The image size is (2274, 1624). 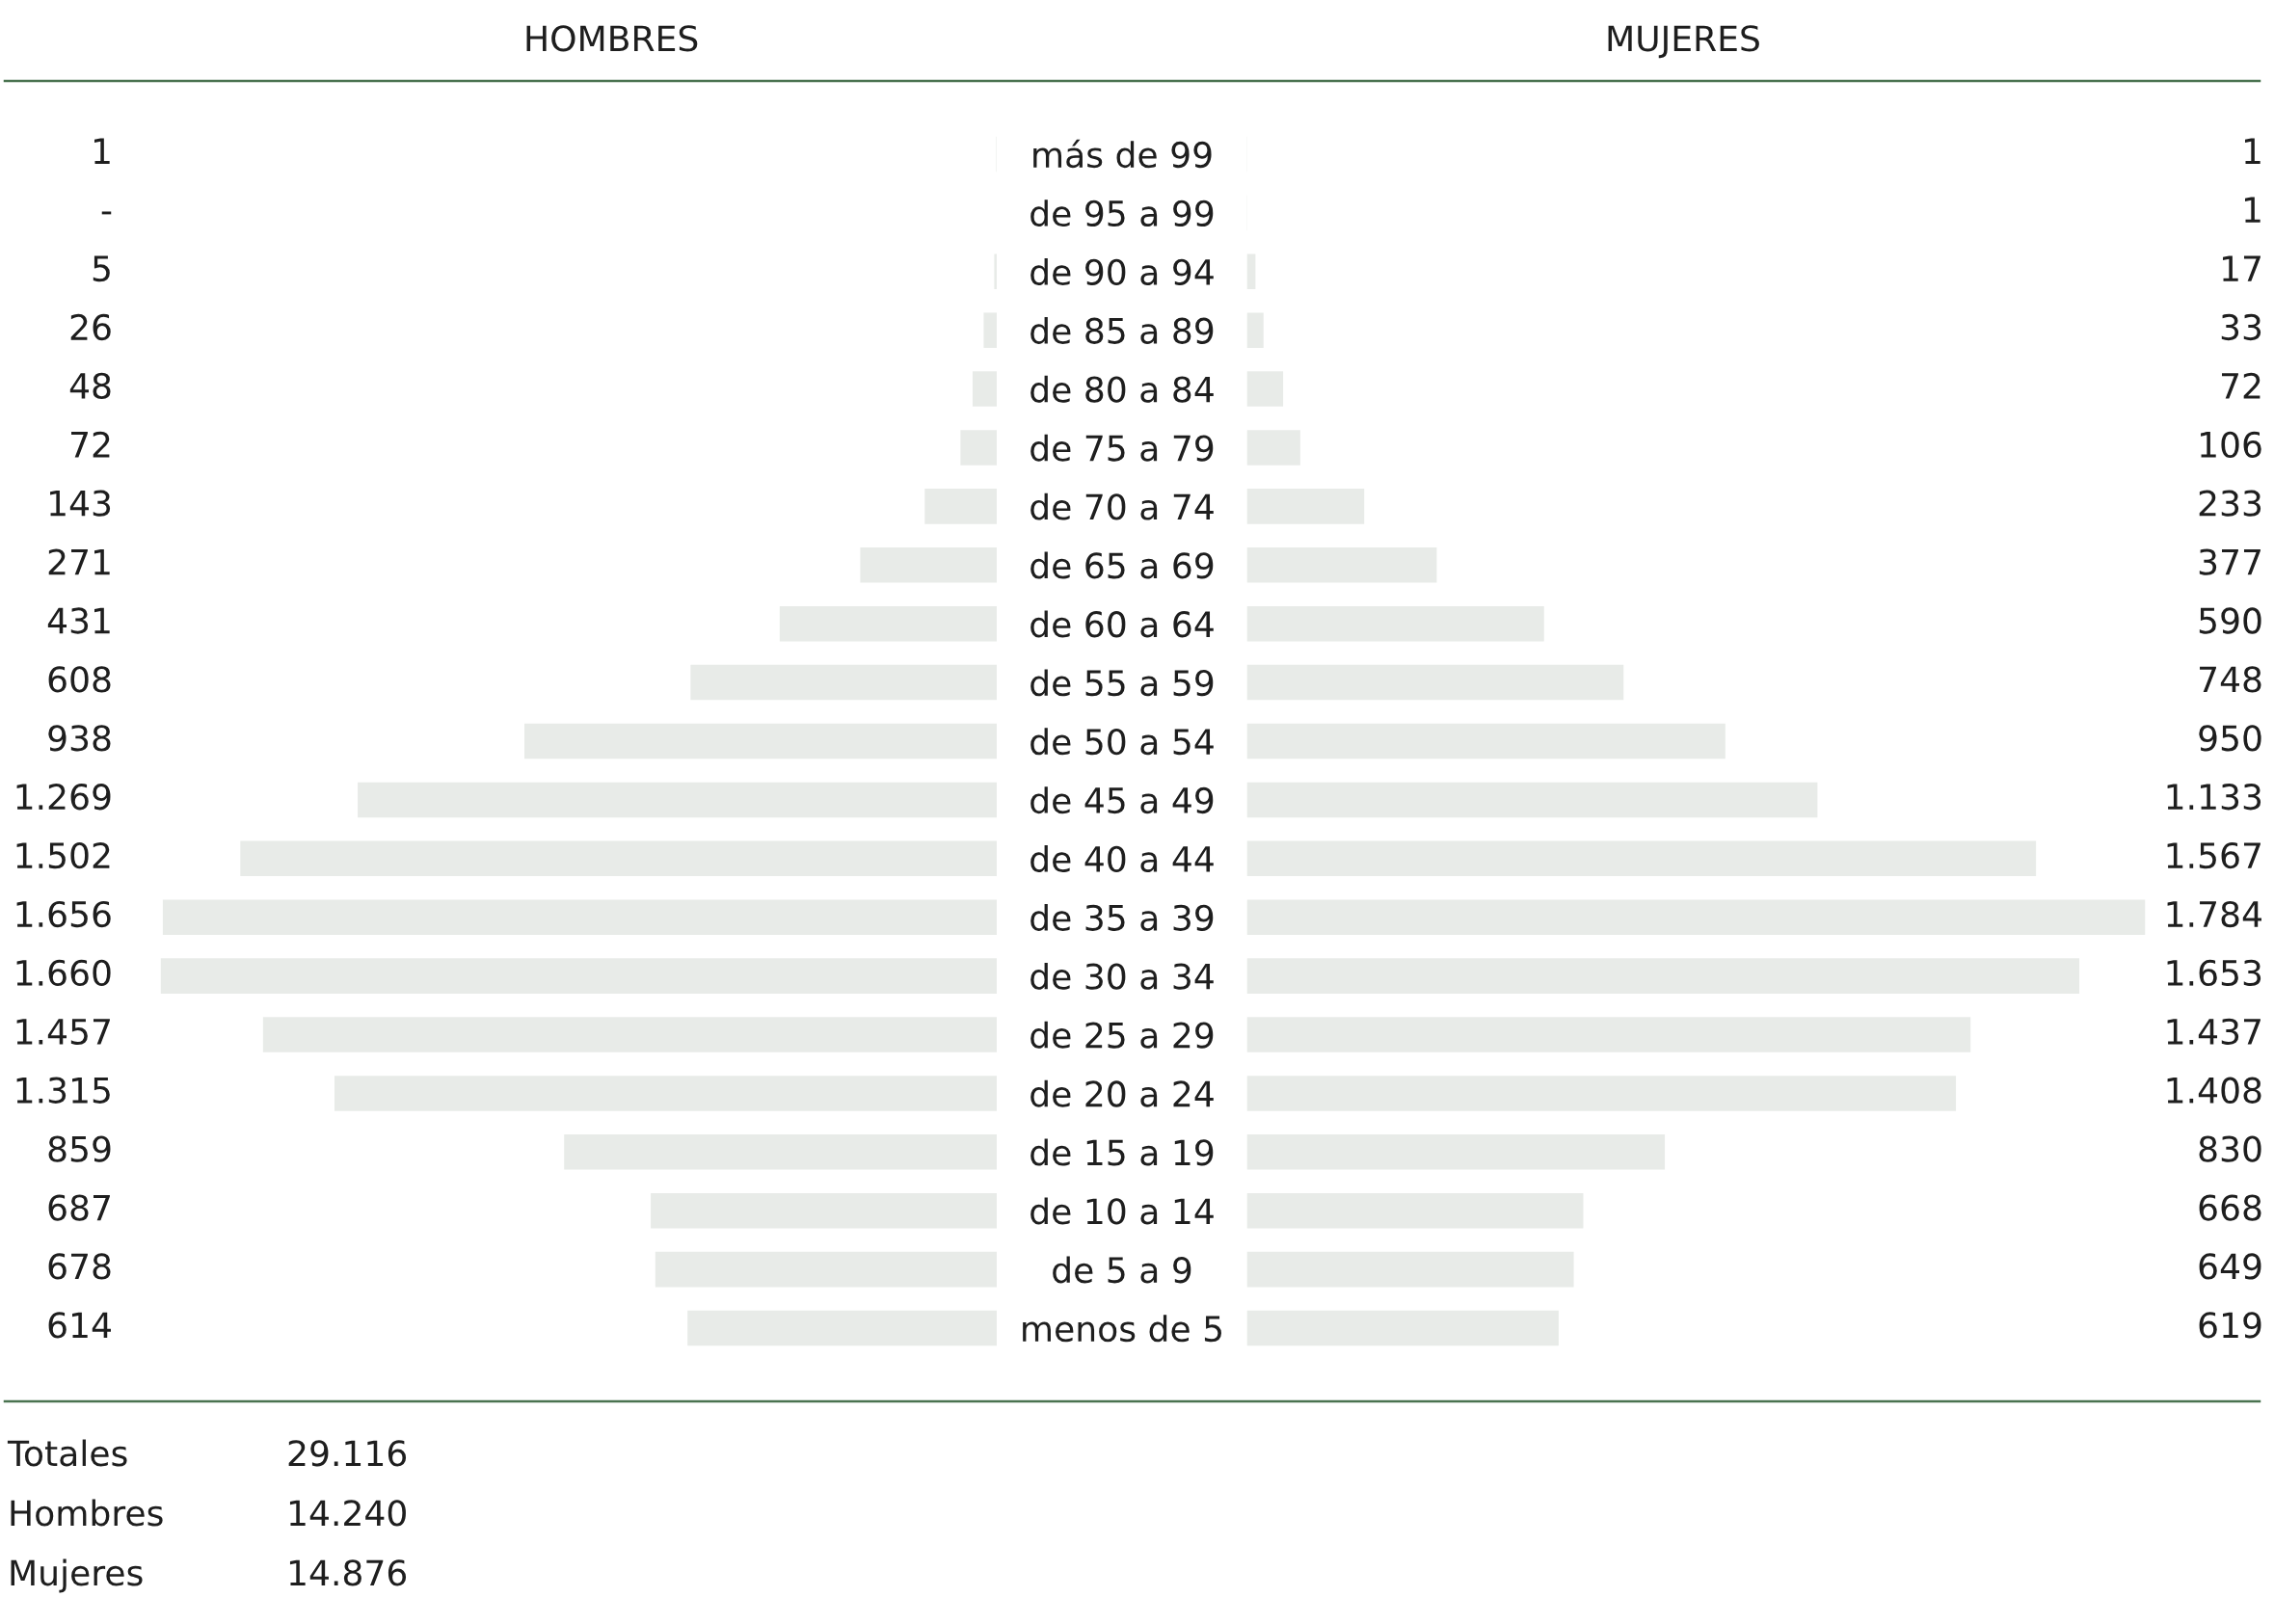 I want to click on data-label: 377, so click(x=2230, y=561).